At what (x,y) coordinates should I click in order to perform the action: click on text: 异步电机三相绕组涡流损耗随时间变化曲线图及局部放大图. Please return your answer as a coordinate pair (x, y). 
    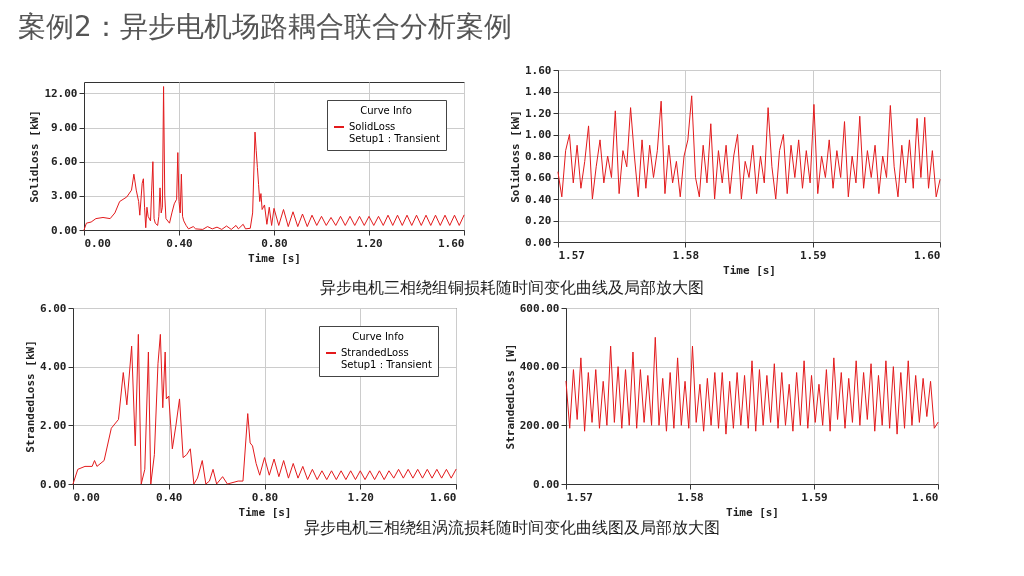
    Looking at the image, I should click on (512, 528).